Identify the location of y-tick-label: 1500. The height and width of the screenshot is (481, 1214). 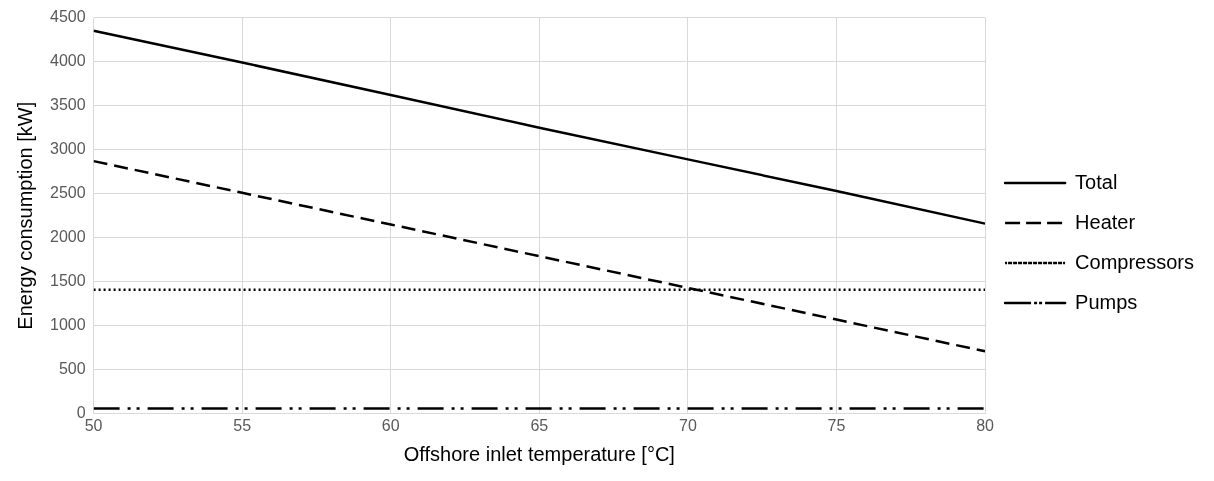
(68, 281).